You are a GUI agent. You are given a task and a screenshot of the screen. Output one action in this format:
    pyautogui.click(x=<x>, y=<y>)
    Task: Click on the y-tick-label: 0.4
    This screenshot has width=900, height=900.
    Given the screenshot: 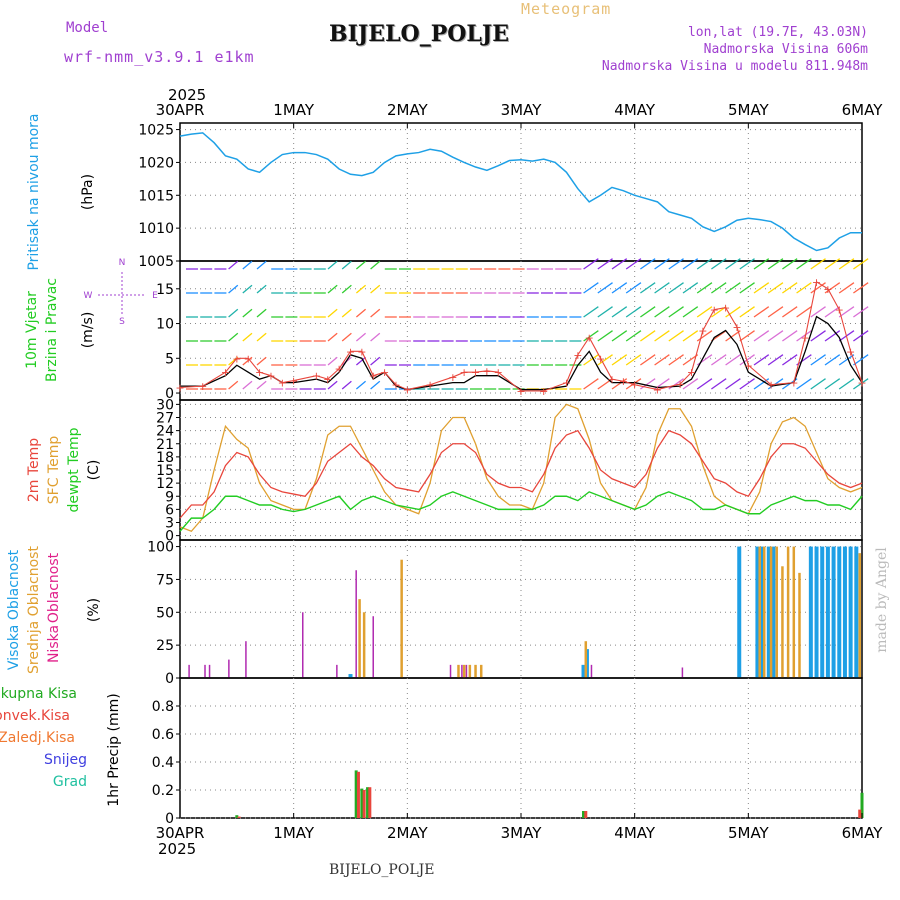 What is the action you would take?
    pyautogui.click(x=163, y=763)
    